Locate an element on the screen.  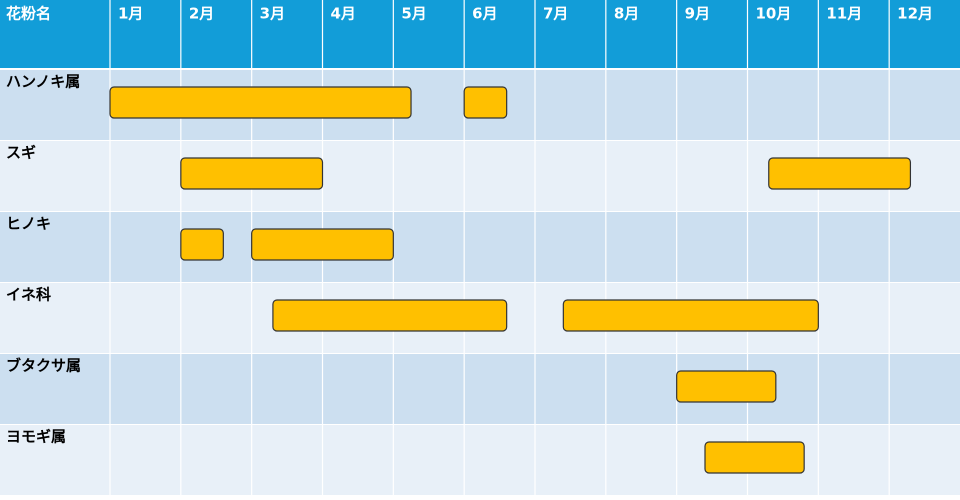
month-label: 7月 is located at coordinates (555, 14).